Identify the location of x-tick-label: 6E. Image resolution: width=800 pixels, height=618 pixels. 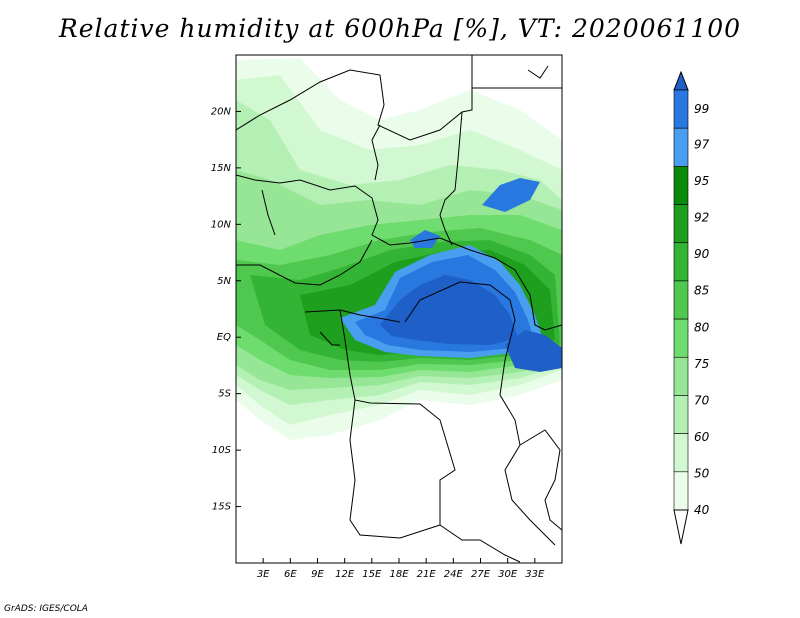
(290, 574).